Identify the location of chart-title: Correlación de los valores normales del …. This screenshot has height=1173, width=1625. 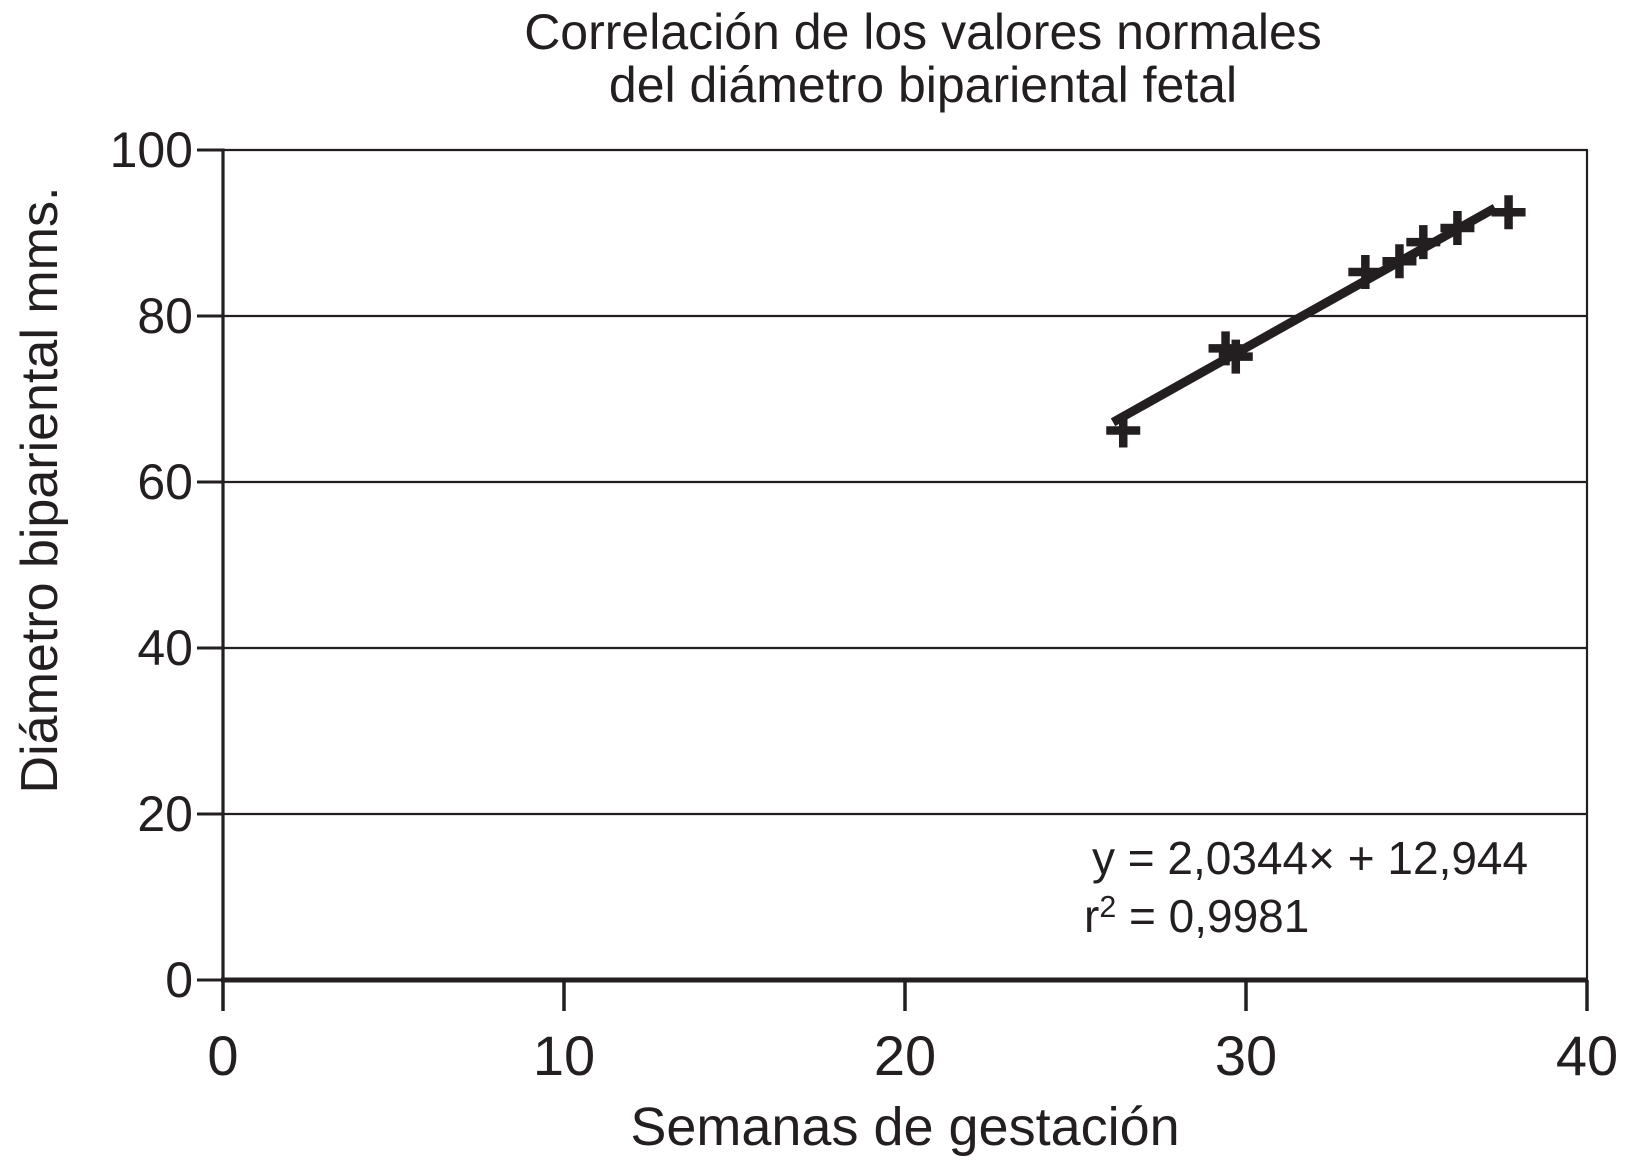
(923, 59).